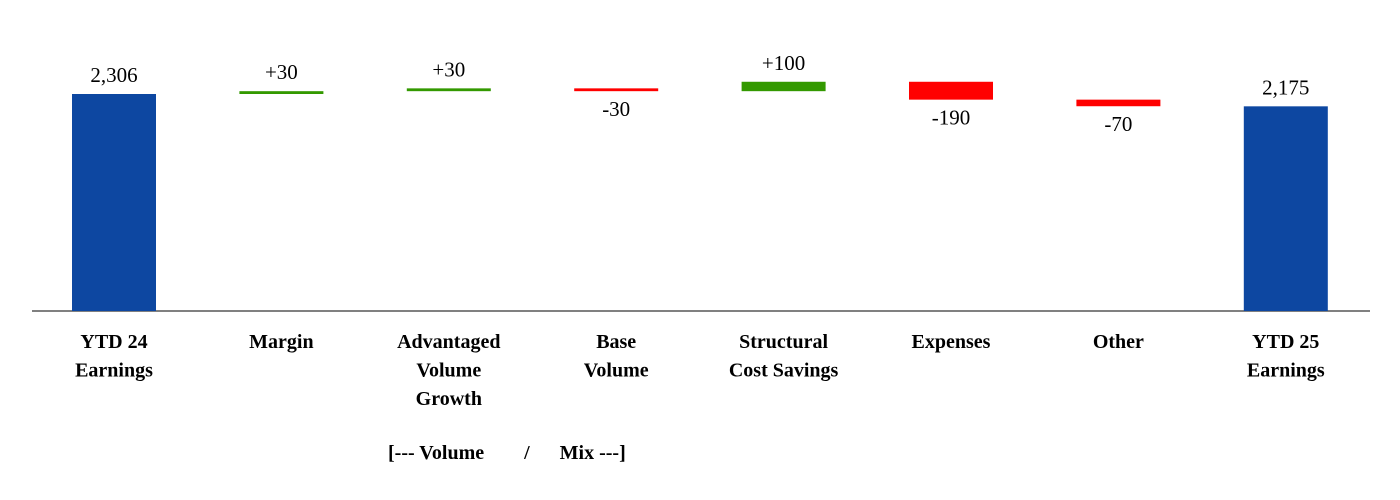  Describe the element at coordinates (1285, 342) in the screenshot. I see `category-label-7-0: YTD 25` at that location.